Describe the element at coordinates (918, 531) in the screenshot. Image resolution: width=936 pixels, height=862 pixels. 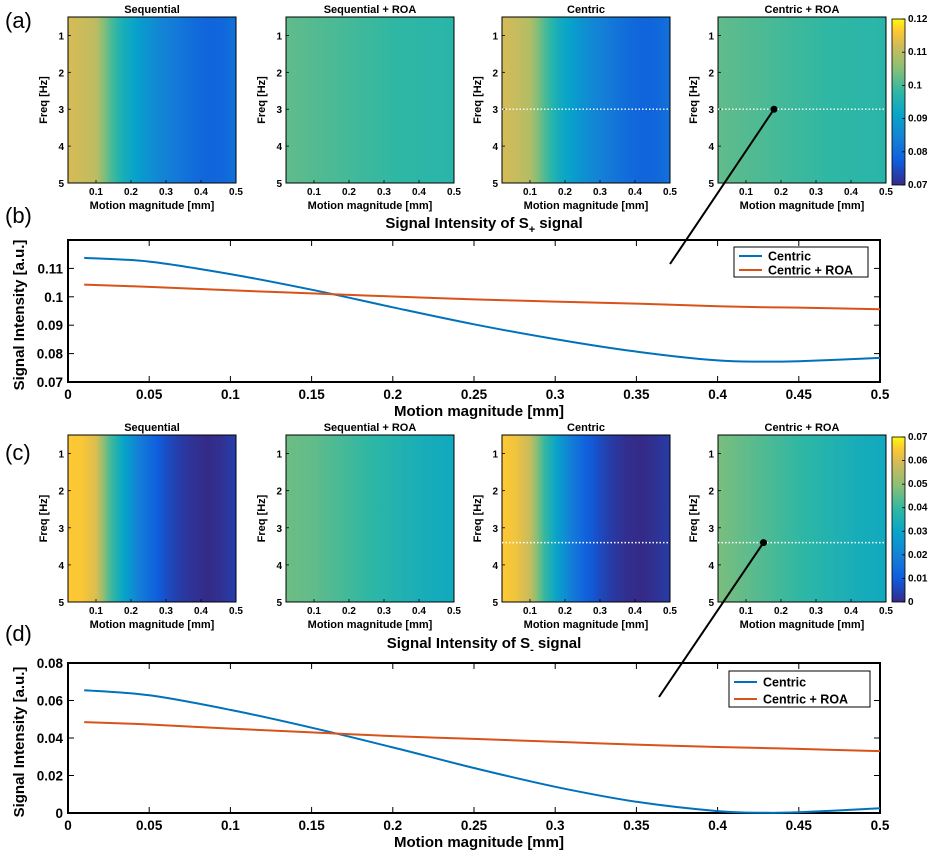
I see `colorbar-tick-label: 0.03` at that location.